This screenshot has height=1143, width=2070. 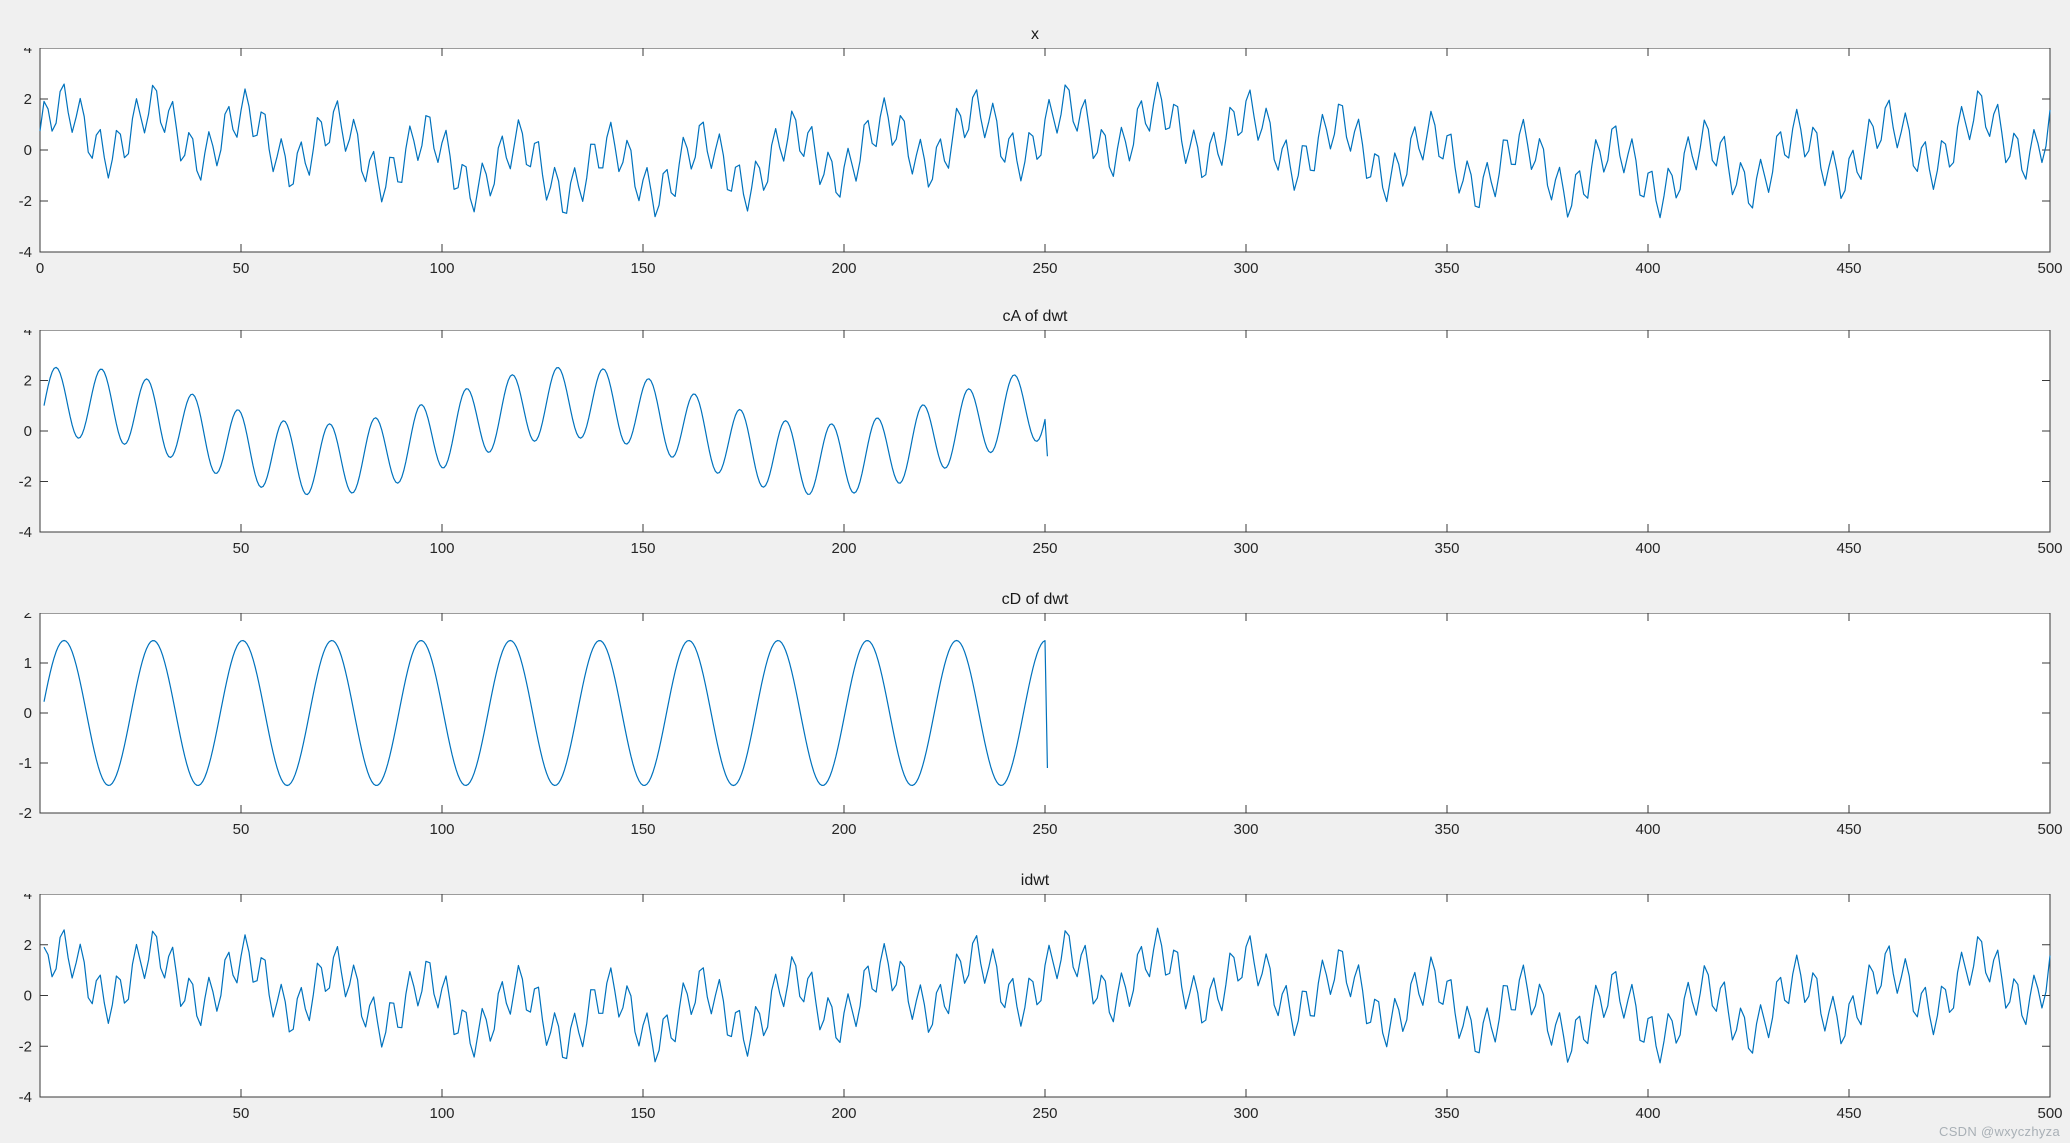 I want to click on plot-title-idwt: idwt, so click(x=1035, y=880).